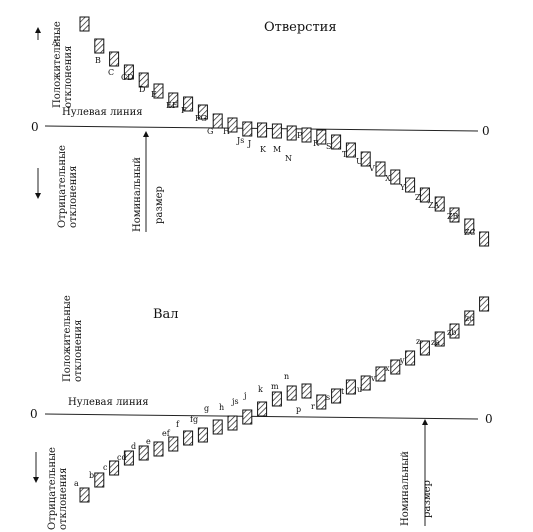 This screenshot has height=532, width=533. I want to click on shaft-field-p-band, so click(321, 402).